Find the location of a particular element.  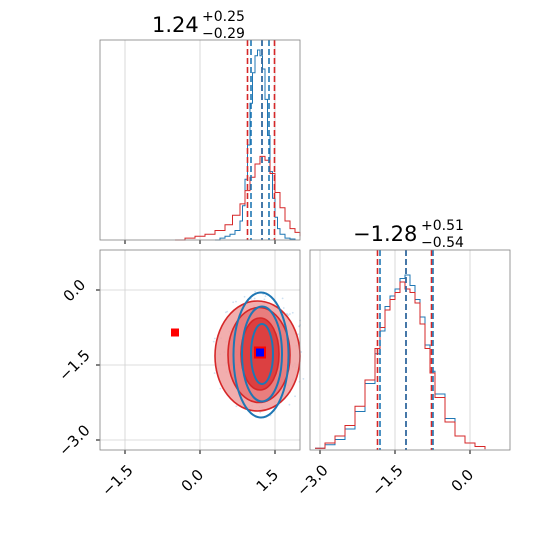

marginal-x-frame is located at coordinates (200, 140).